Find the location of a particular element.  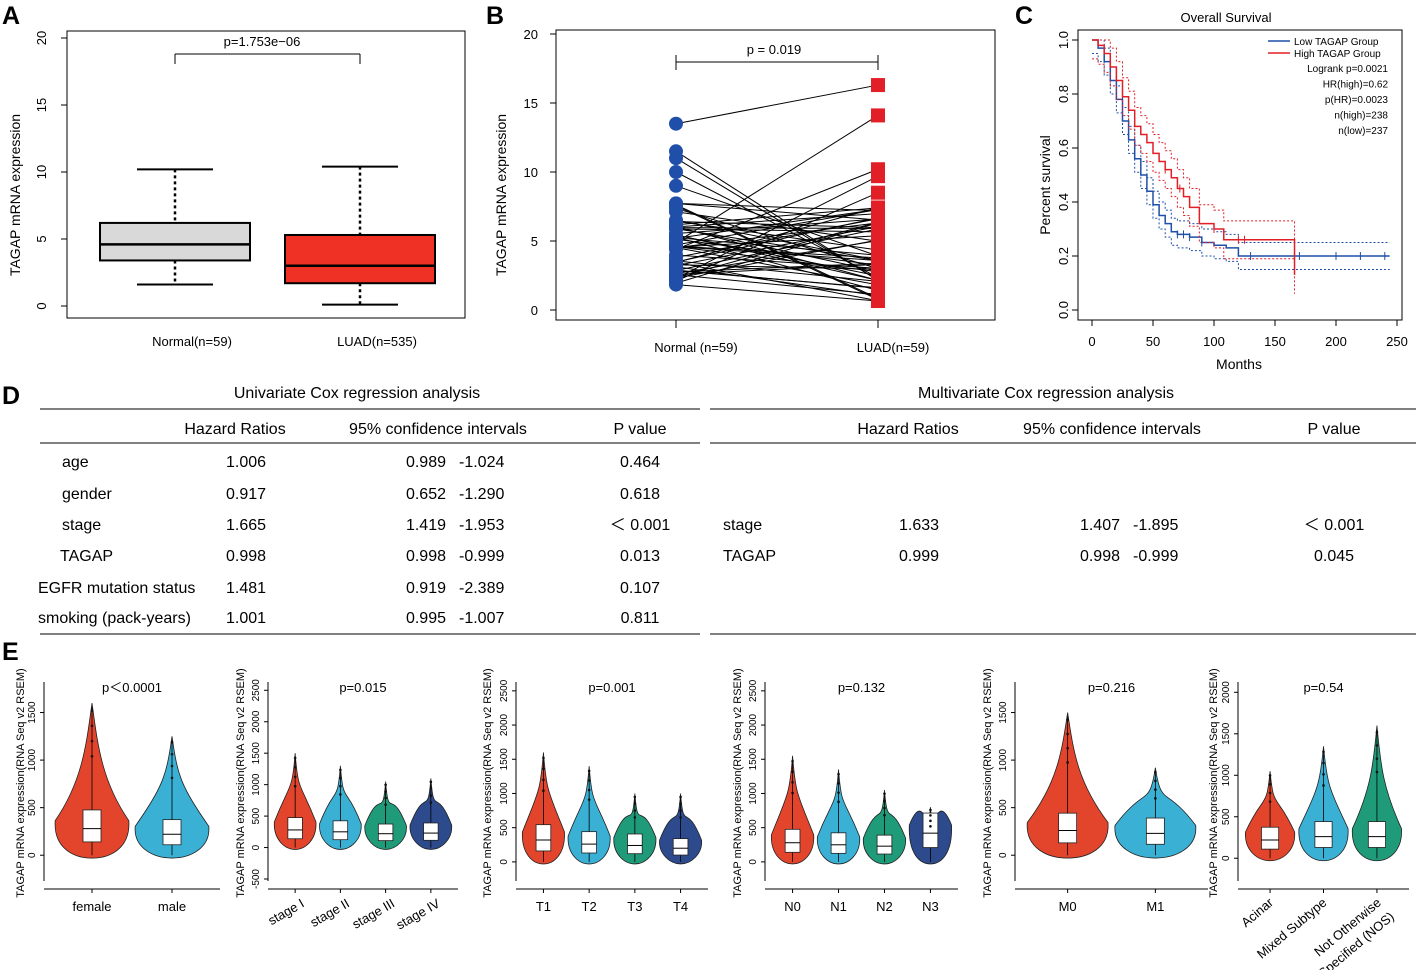

uni-row-hr: 0.917 is located at coordinates (246, 494).